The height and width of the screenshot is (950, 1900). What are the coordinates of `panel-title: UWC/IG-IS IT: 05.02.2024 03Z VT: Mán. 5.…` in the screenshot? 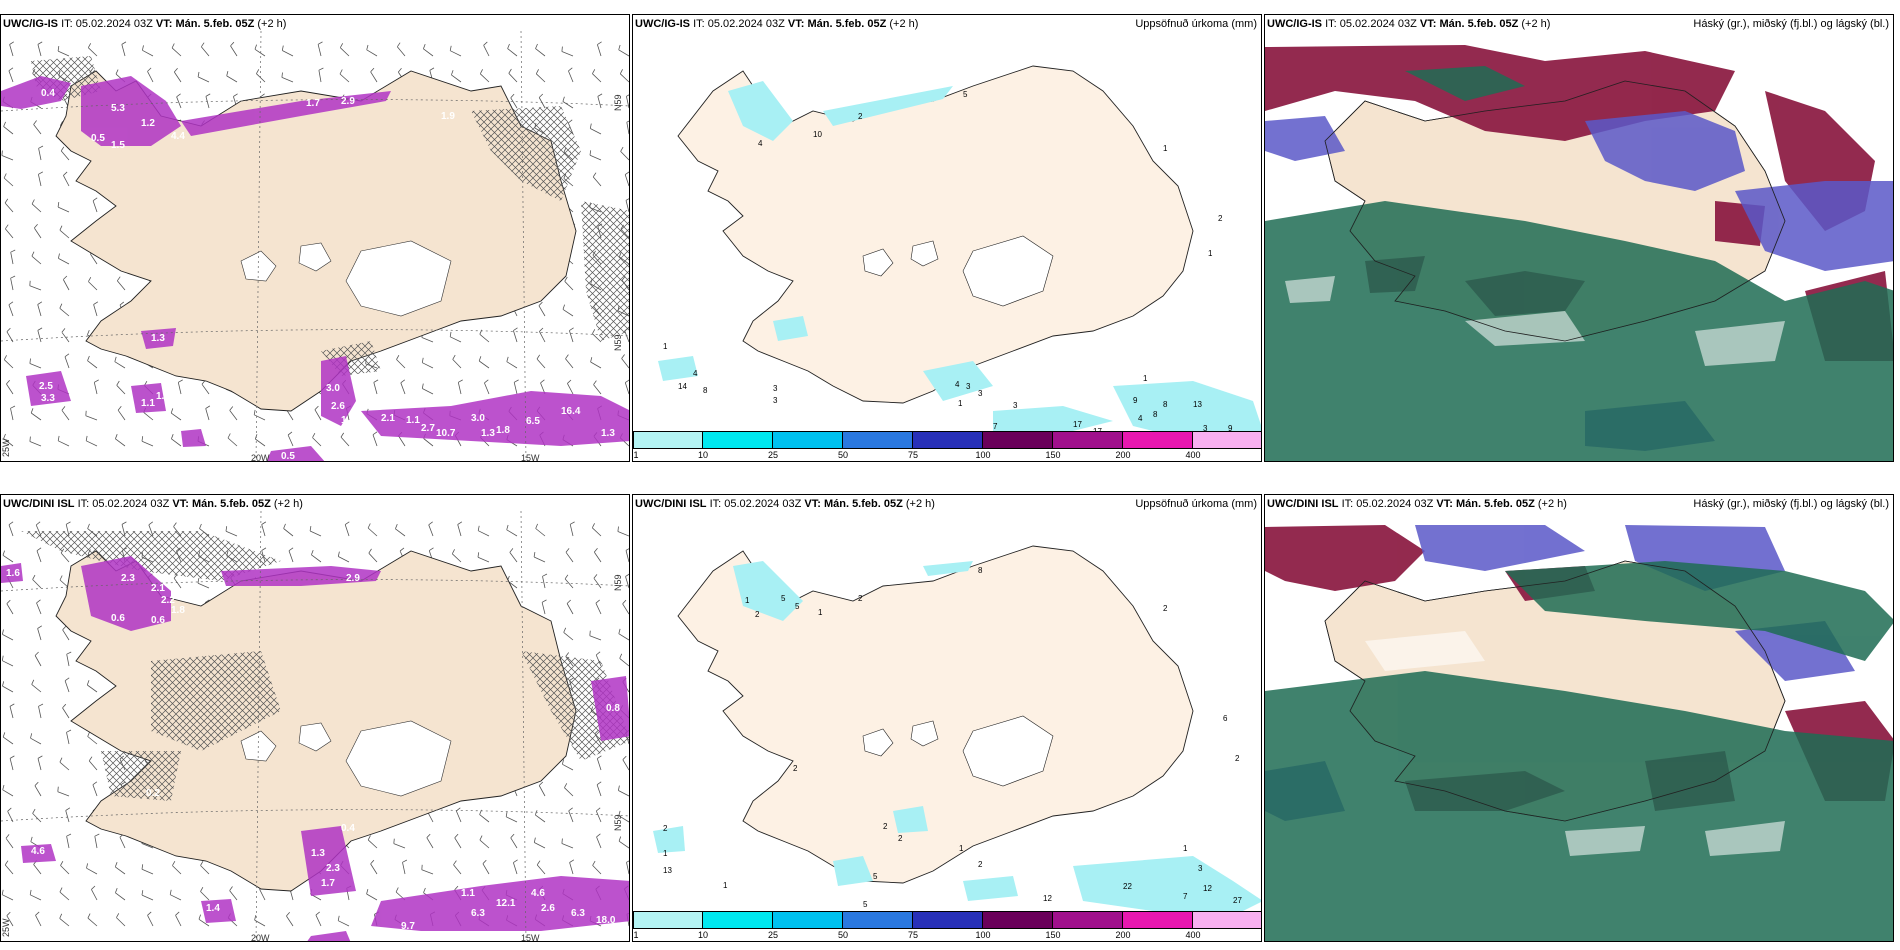 It's located at (145, 24).